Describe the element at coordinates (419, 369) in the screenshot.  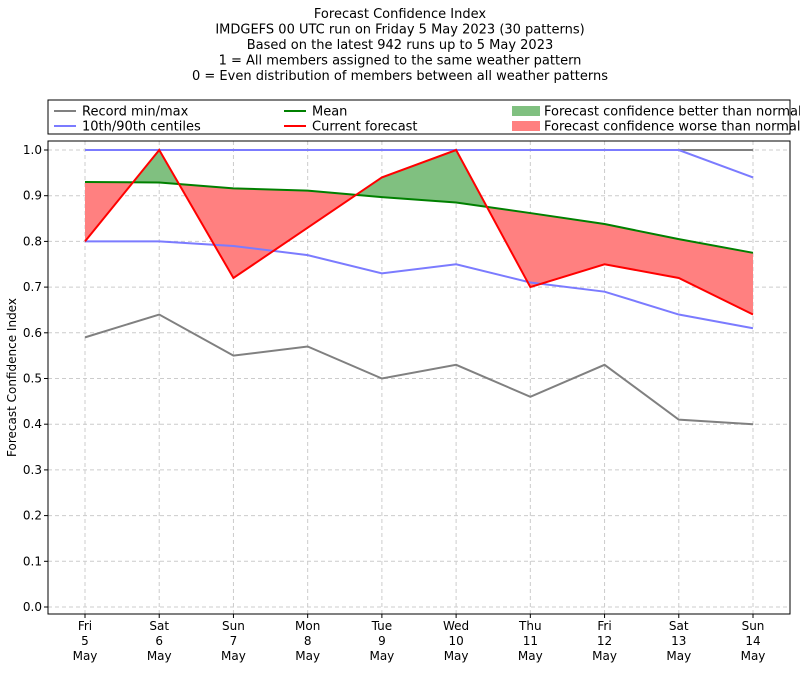
I see `series-line-record-min` at that location.